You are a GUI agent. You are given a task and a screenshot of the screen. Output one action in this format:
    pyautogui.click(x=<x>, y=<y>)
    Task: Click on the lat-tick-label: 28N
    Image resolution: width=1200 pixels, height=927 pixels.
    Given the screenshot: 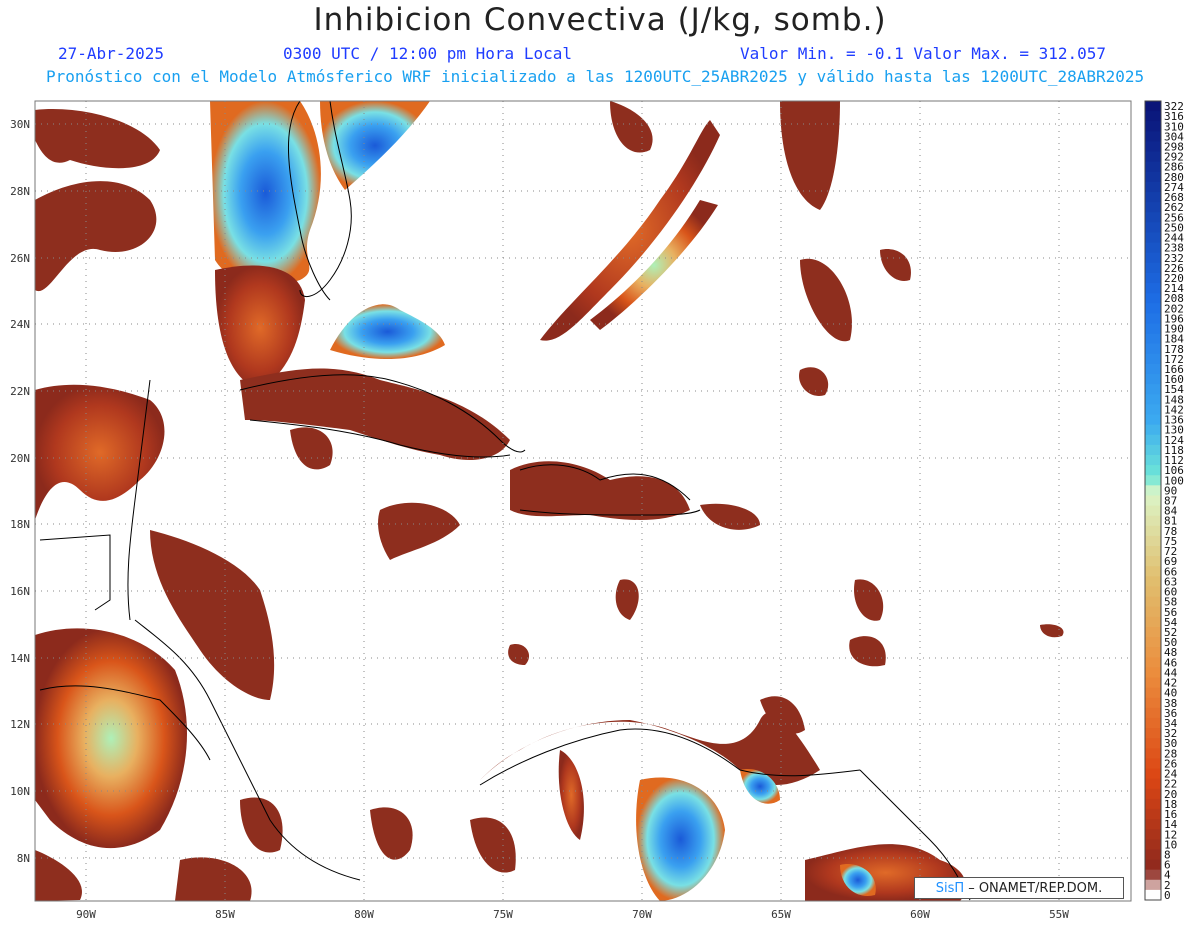 What is the action you would take?
    pyautogui.click(x=20, y=191)
    